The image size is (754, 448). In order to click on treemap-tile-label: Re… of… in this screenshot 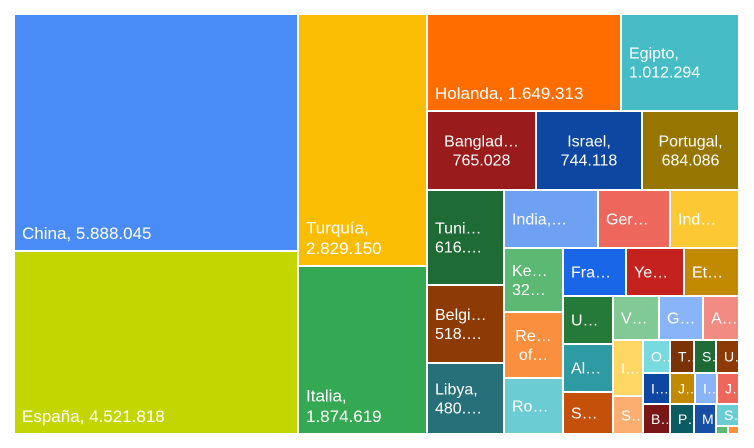, I will do `click(533, 346)`.